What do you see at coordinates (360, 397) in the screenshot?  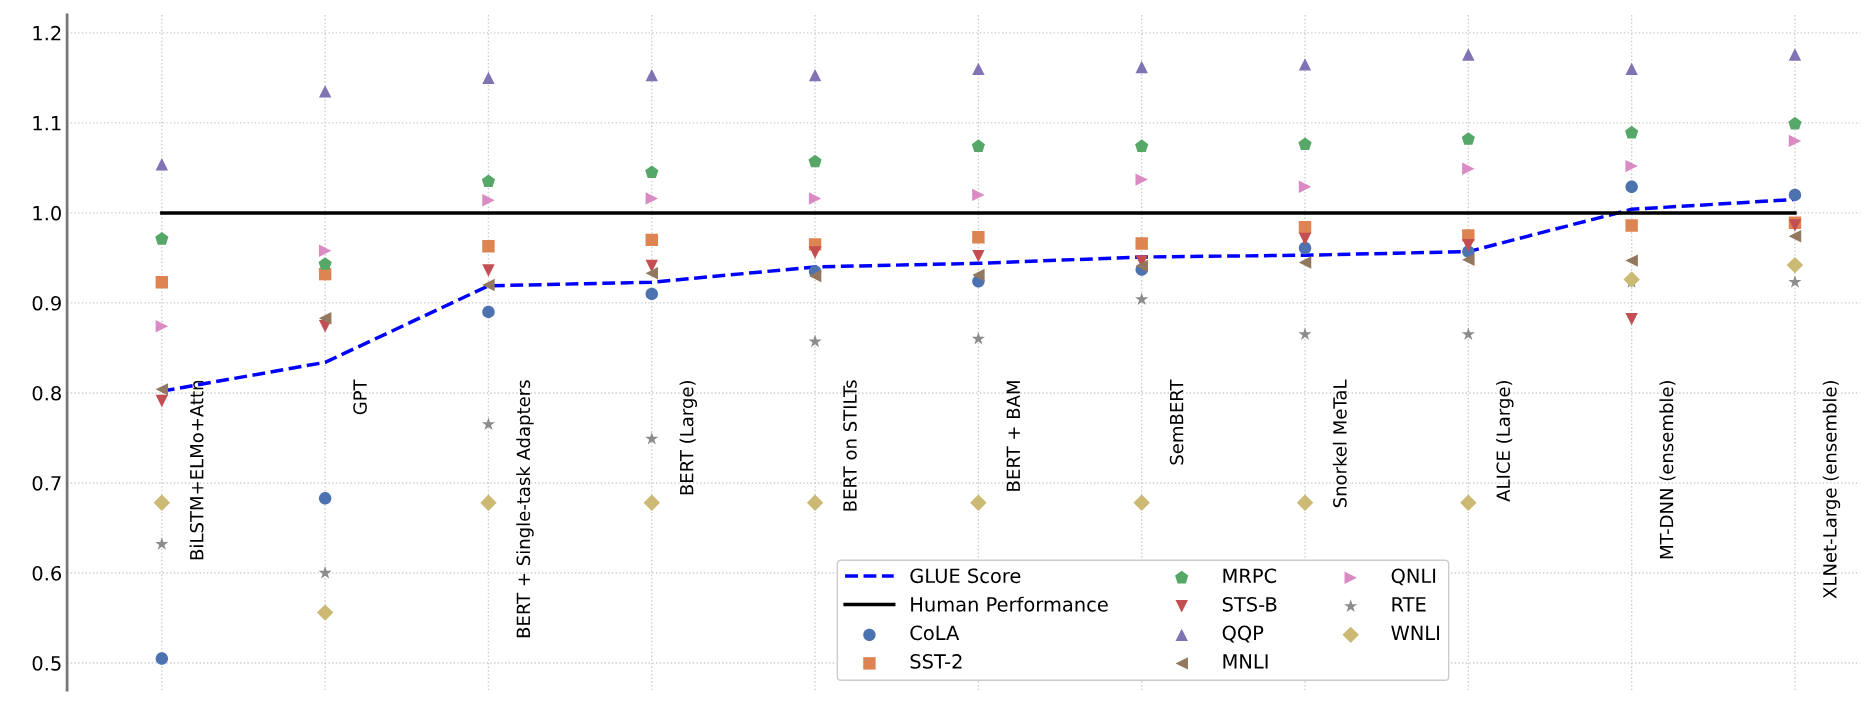 I see `x-tick-label: GPT` at bounding box center [360, 397].